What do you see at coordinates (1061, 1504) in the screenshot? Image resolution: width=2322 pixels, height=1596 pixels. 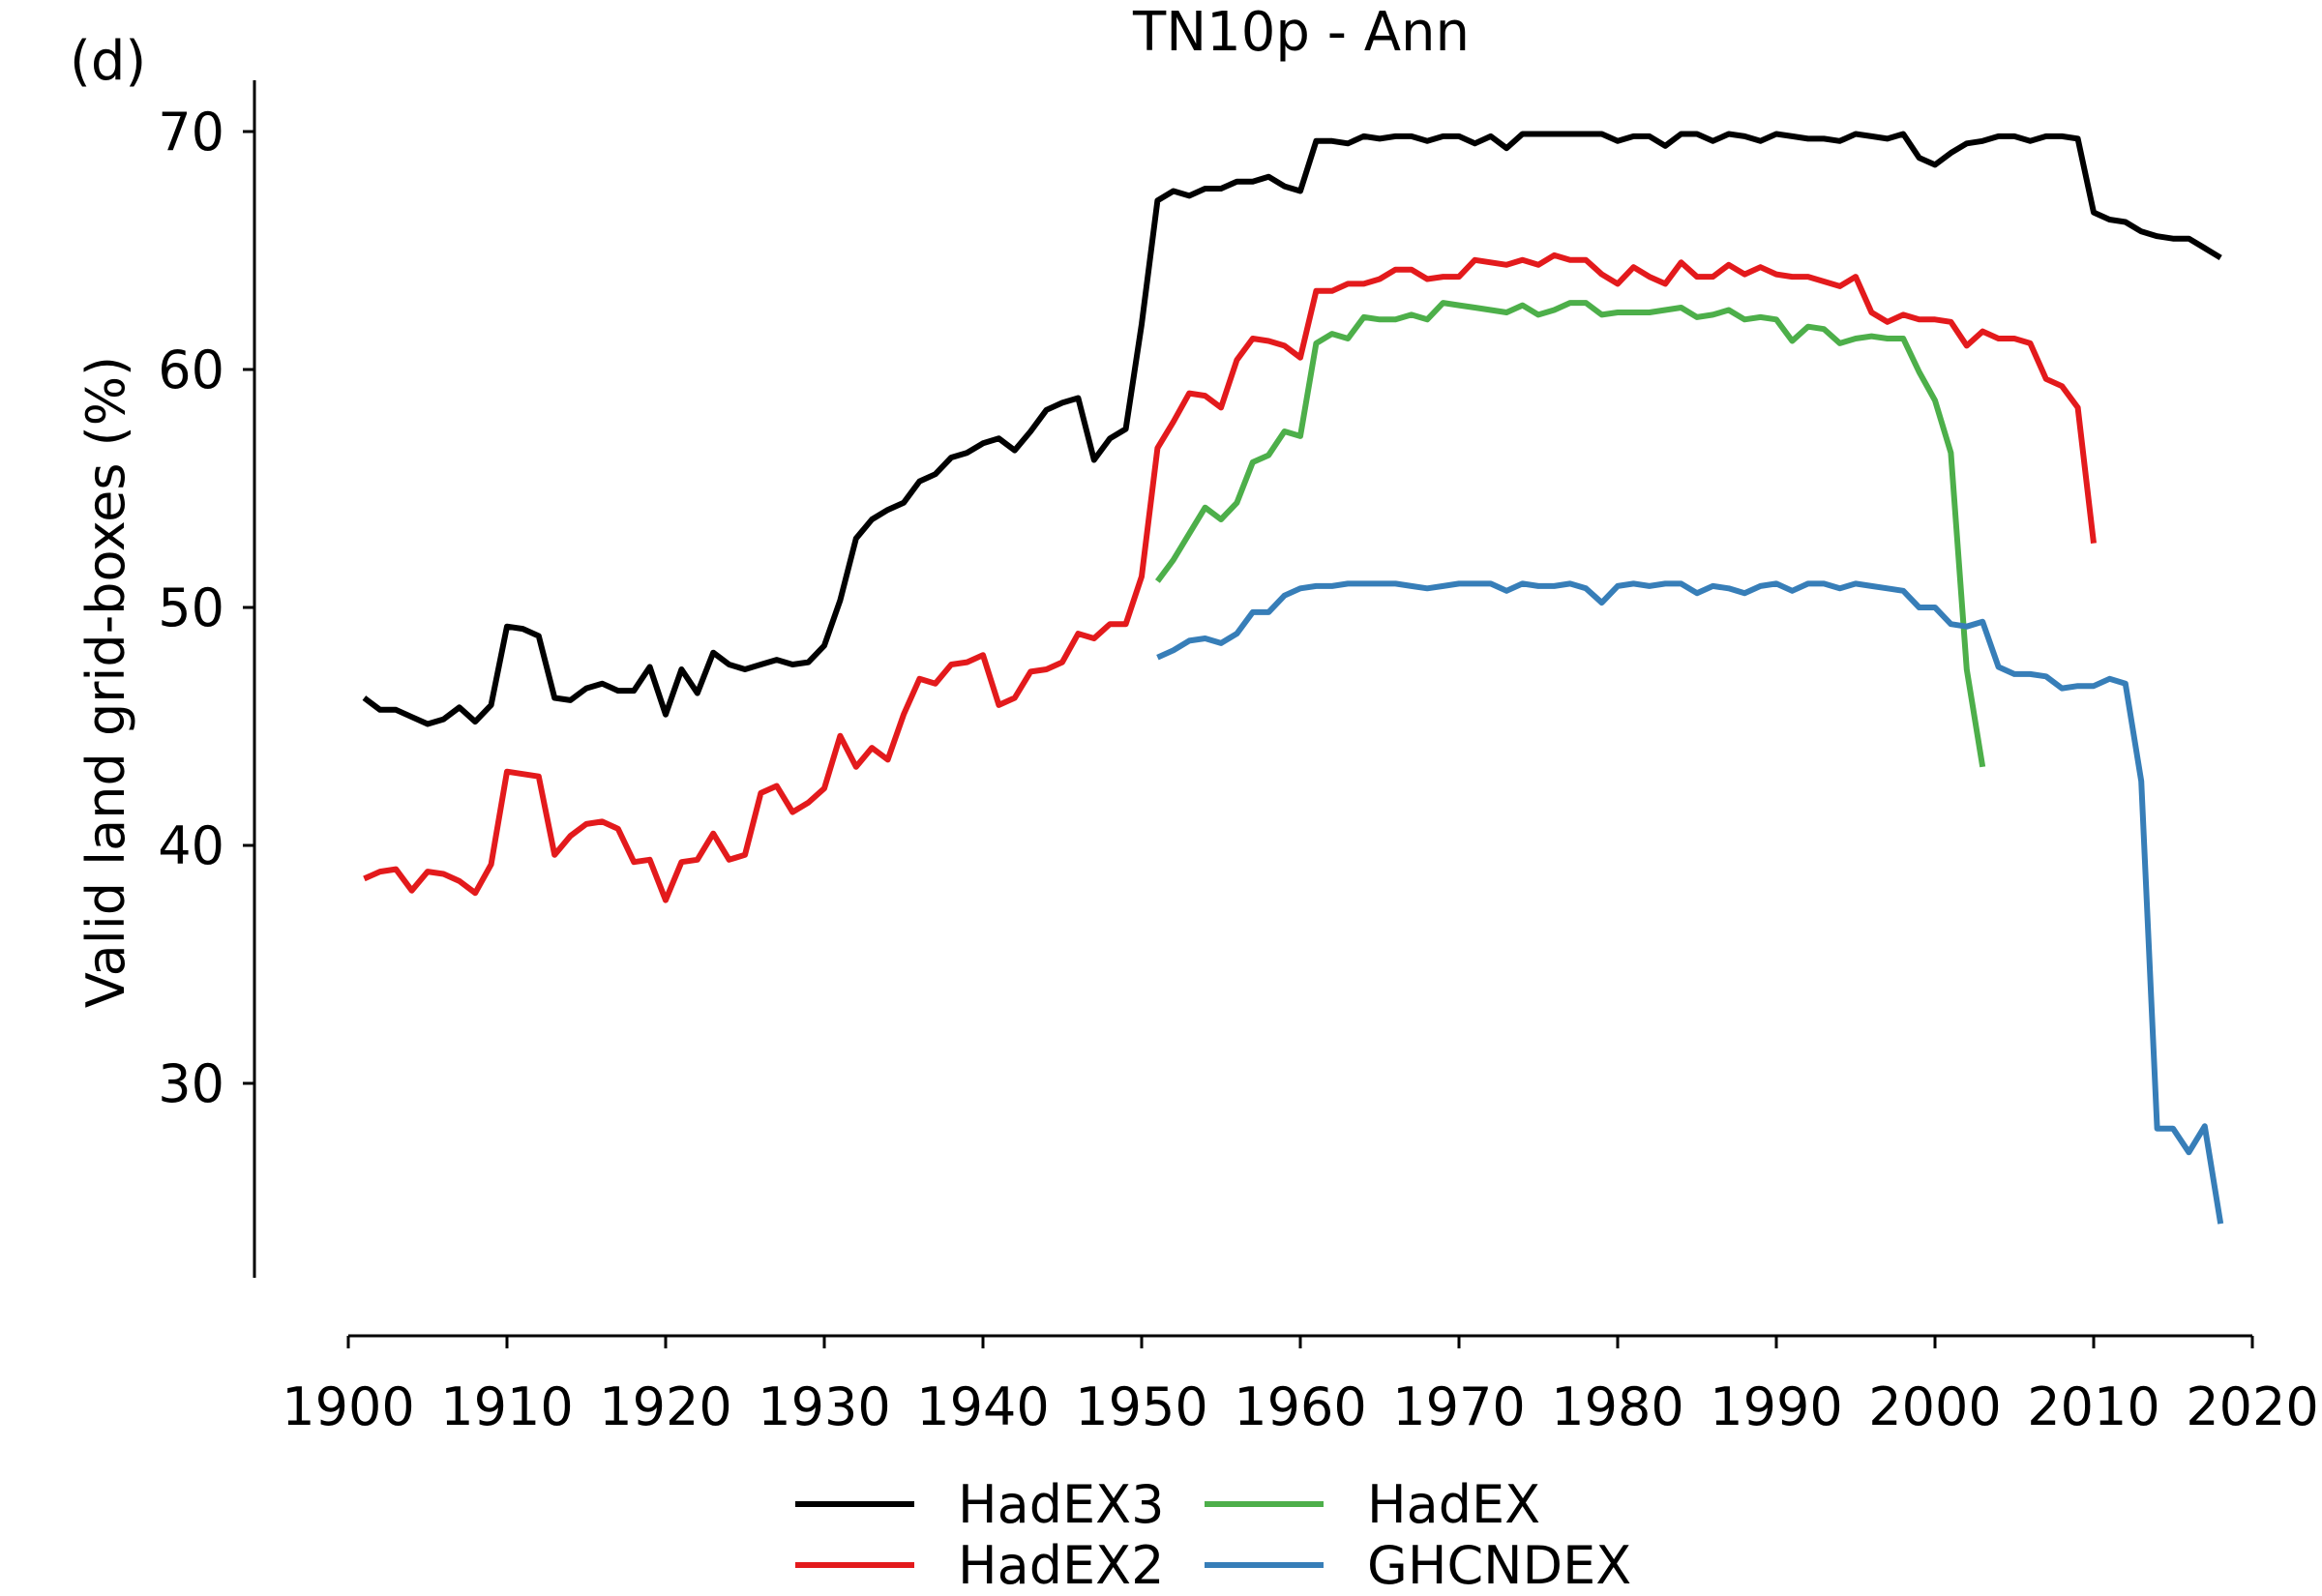 I see `legend-label: HadEX3` at bounding box center [1061, 1504].